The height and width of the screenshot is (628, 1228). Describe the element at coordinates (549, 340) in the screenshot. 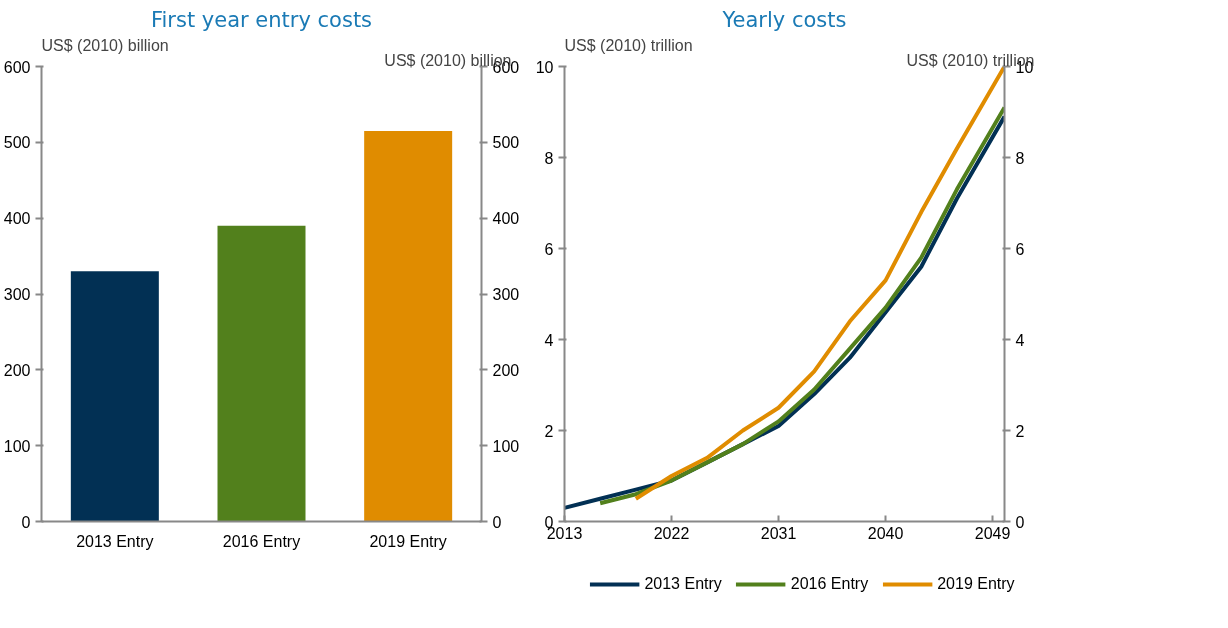

I see `y-tick-label: 4` at that location.